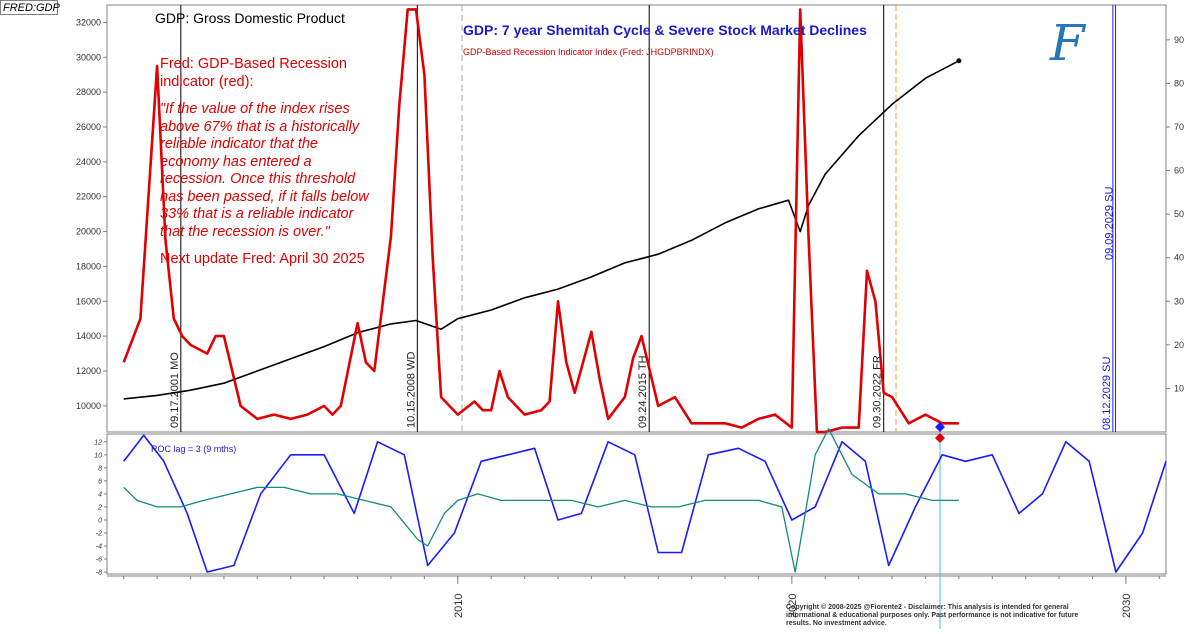 The image size is (1200, 634). What do you see at coordinates (1179, 345) in the screenshot?
I see `y-right-tick-label: 20` at bounding box center [1179, 345].